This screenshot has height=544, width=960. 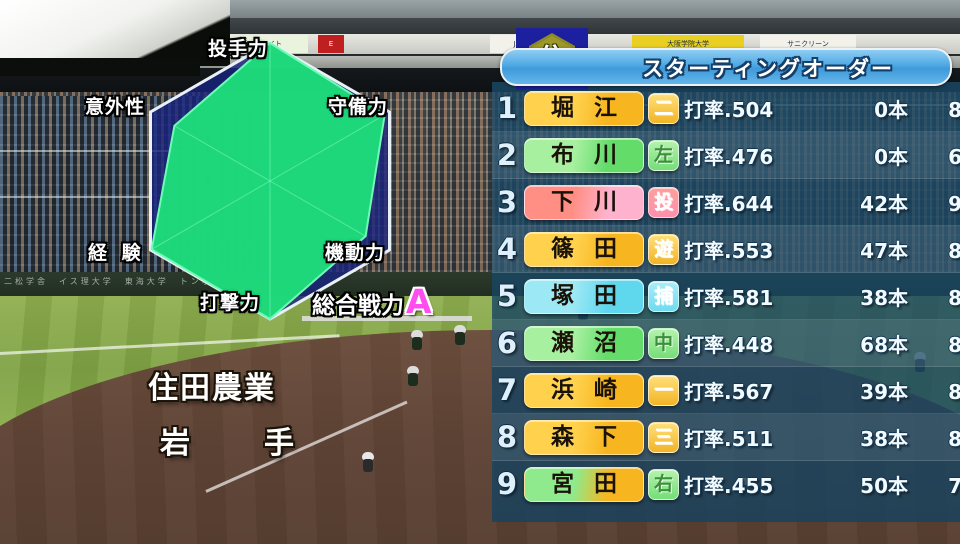 I want to click on player-stats: 打率.476 0本 68打点, so click(x=819, y=155).